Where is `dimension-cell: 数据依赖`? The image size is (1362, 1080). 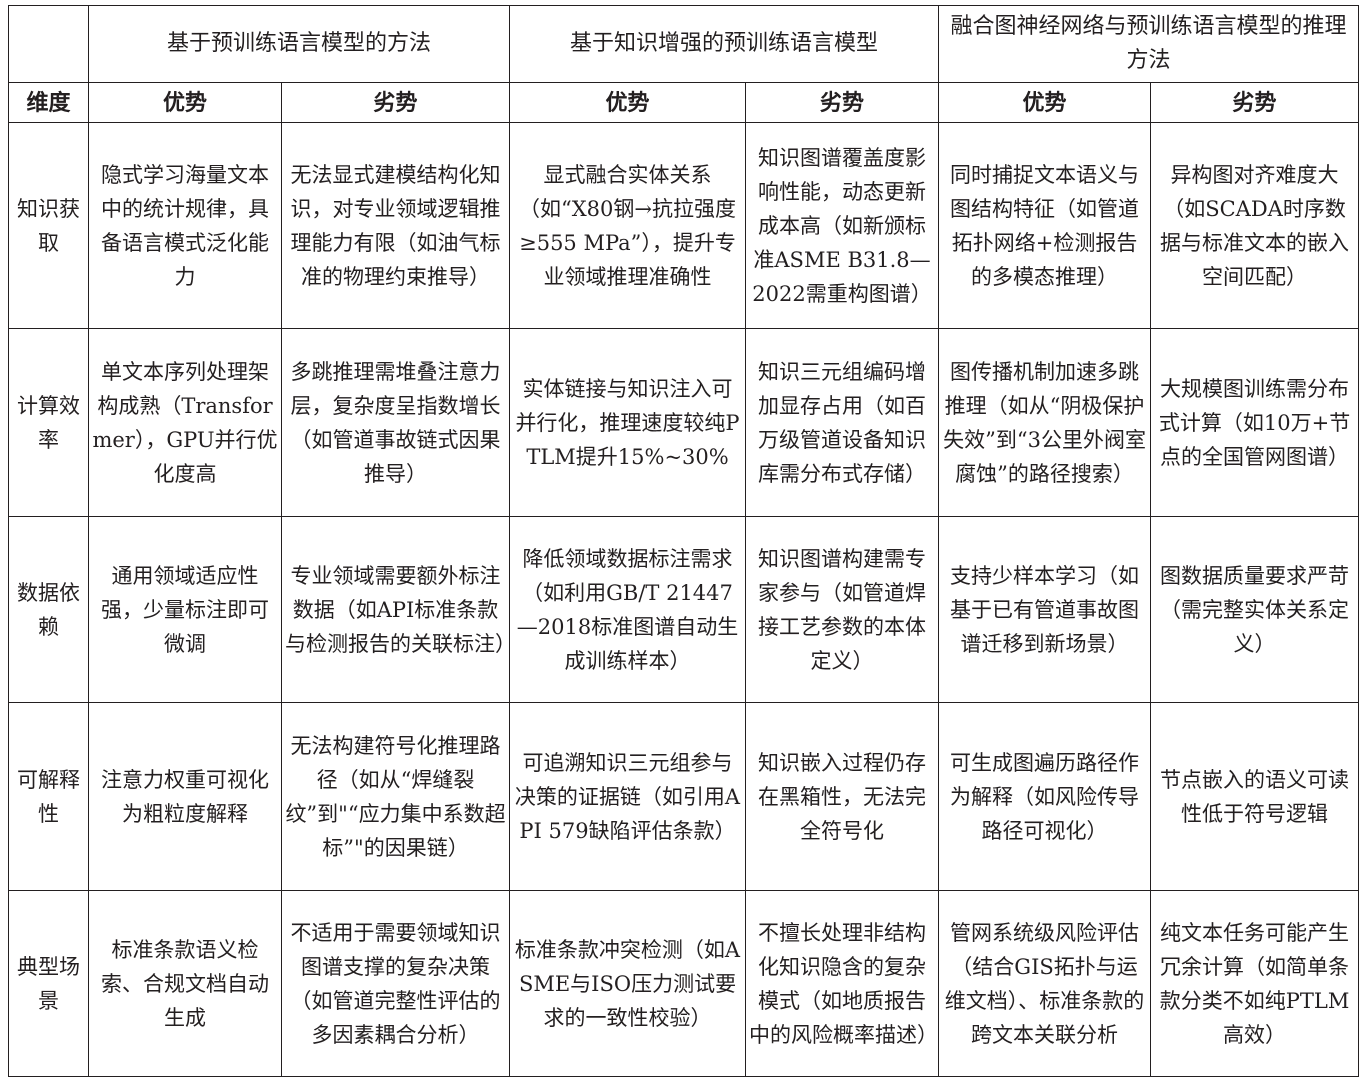 dimension-cell: 数据依赖 is located at coordinates (48, 609).